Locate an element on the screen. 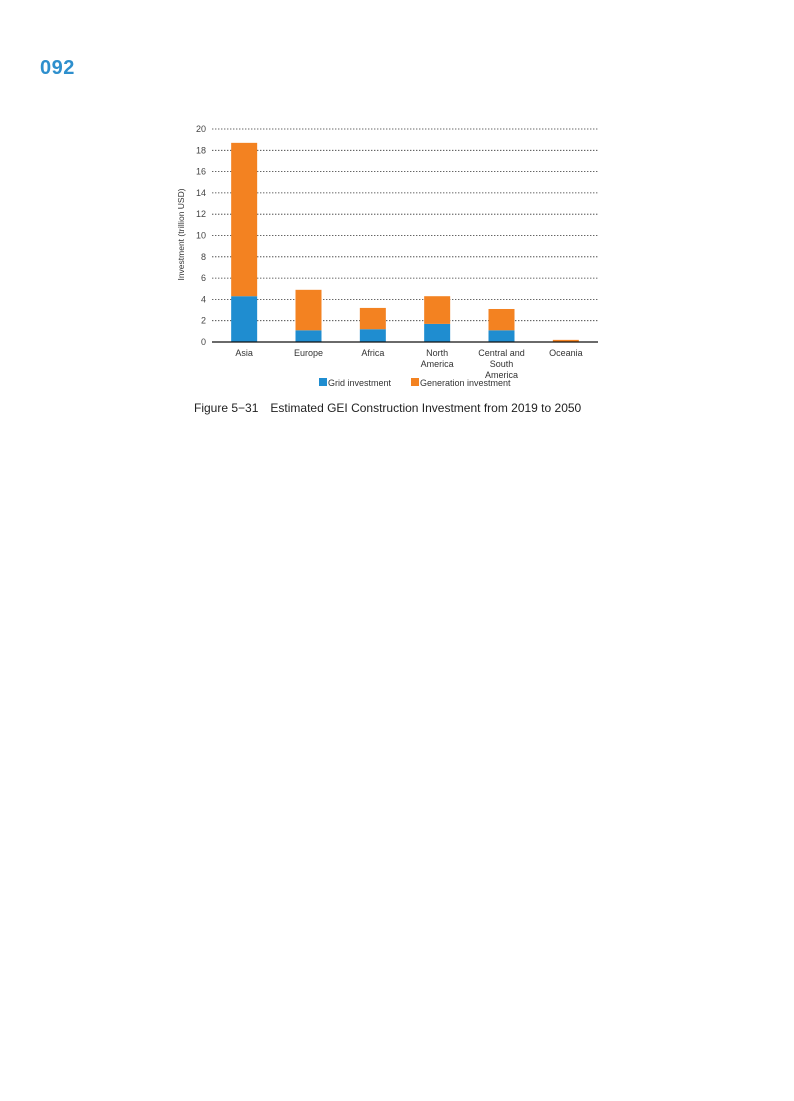 The image size is (794, 1101). y-tick-label: 6 is located at coordinates (203, 278).